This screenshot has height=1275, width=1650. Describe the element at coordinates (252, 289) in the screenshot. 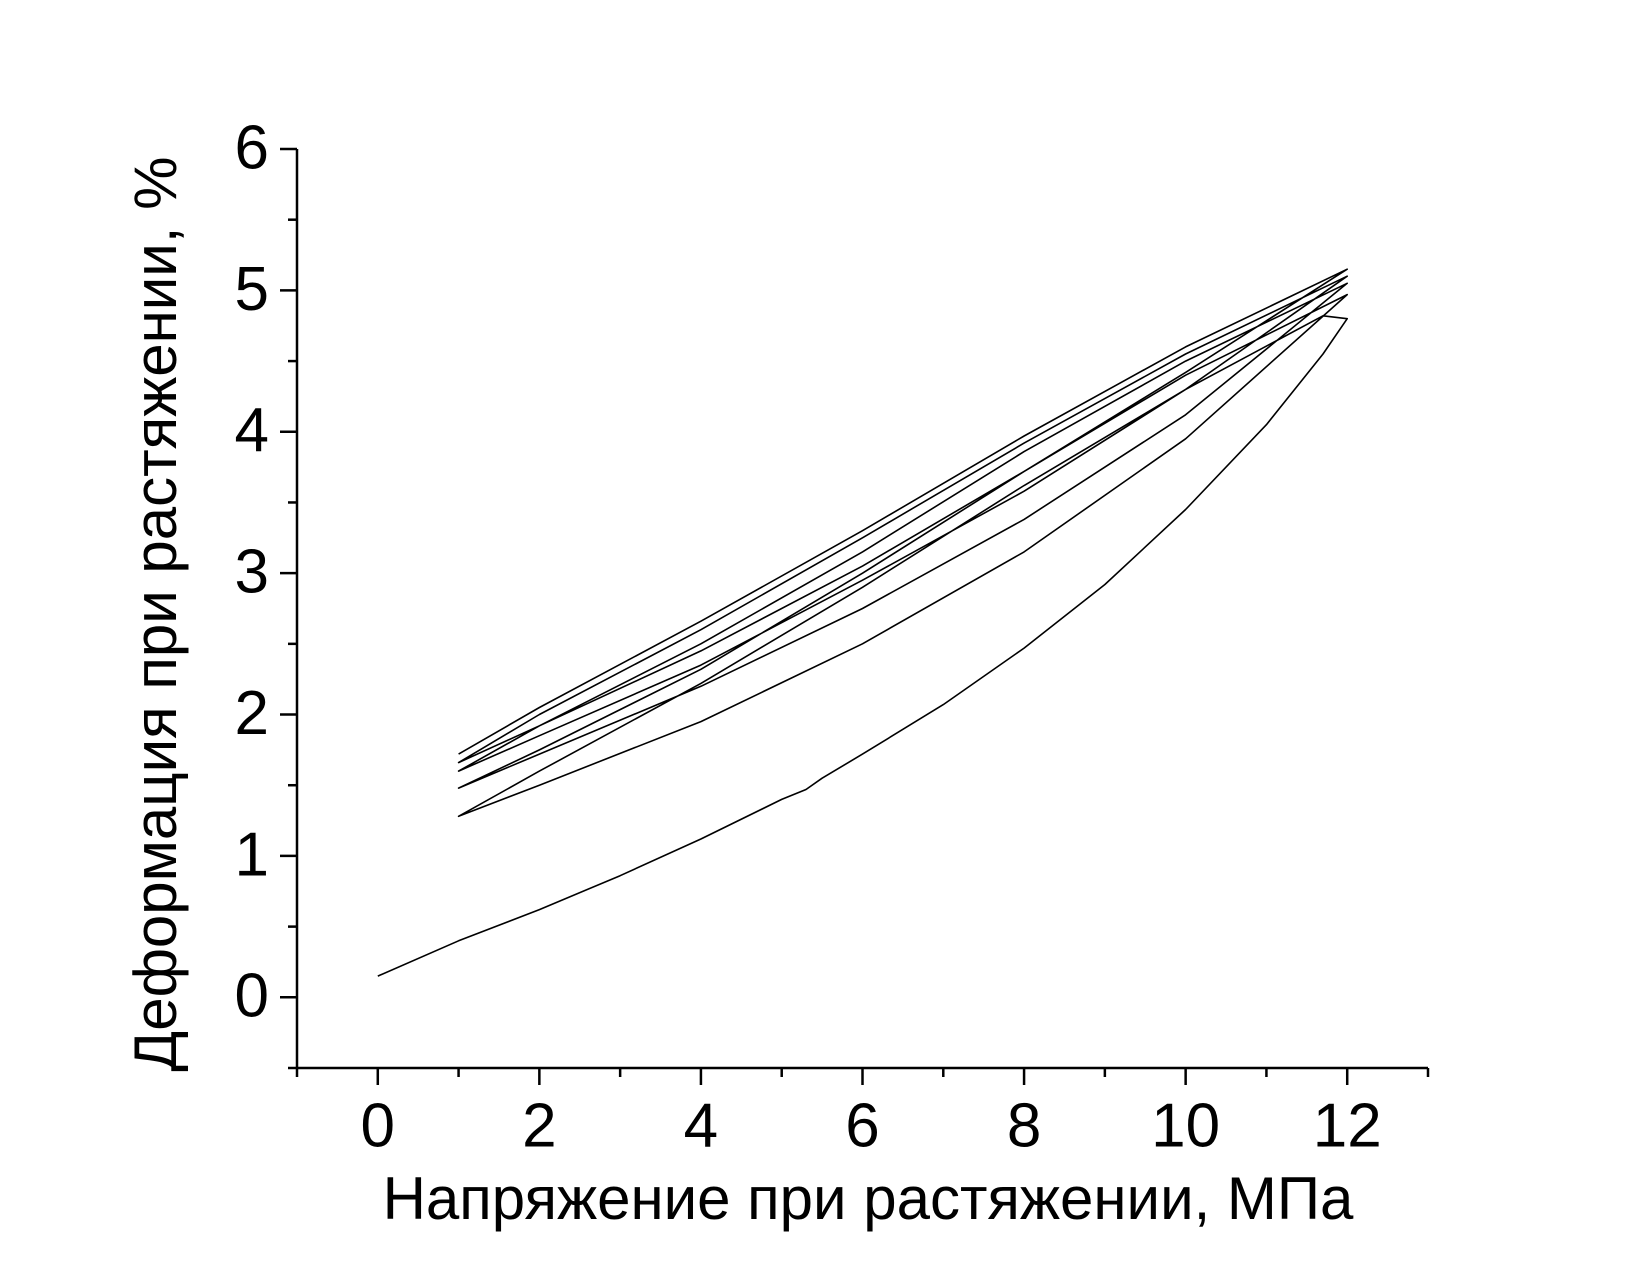

I see `y-tick-label: 5` at that location.